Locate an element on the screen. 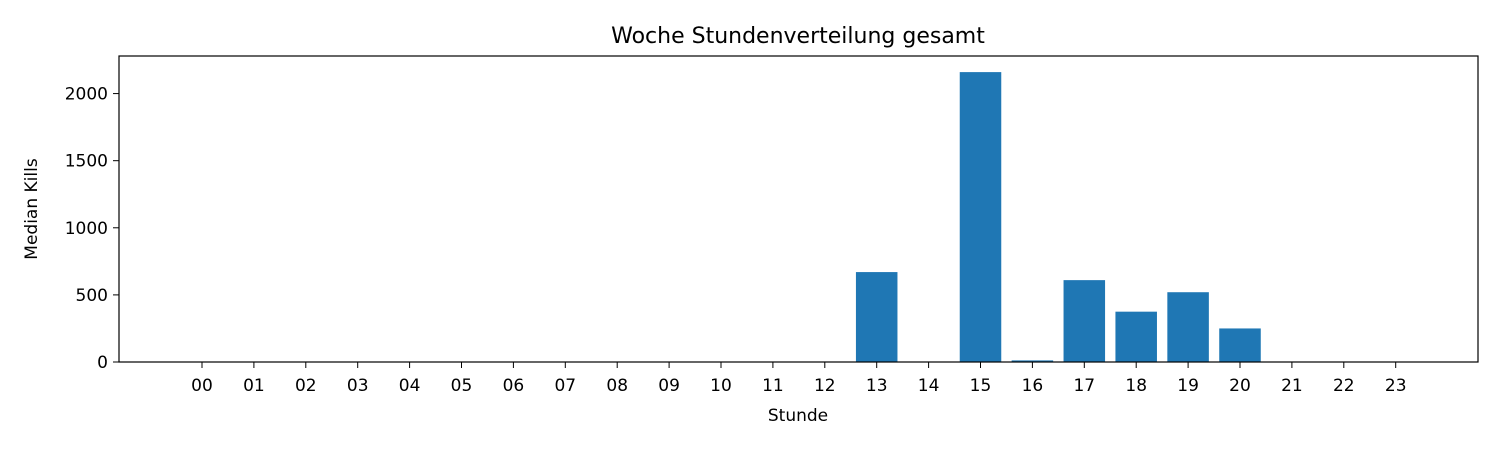 The height and width of the screenshot is (450, 1500). y-tick-label-0: 0 is located at coordinates (102, 363).